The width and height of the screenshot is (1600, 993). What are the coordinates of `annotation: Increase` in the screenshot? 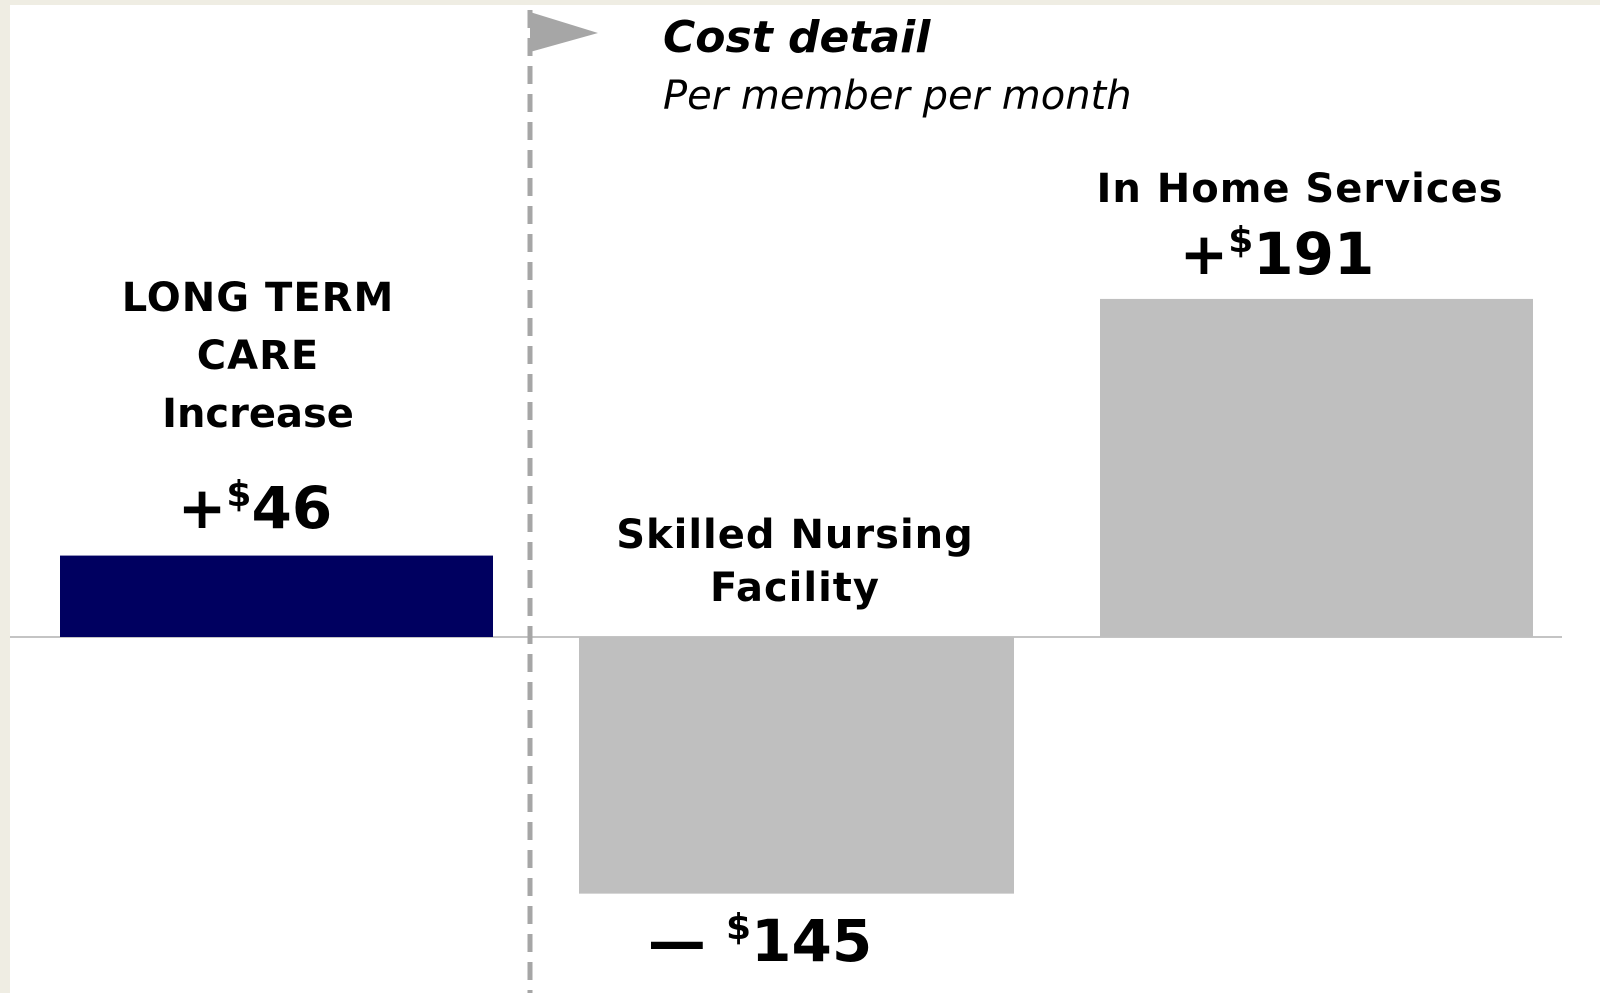 It's located at (258, 414).